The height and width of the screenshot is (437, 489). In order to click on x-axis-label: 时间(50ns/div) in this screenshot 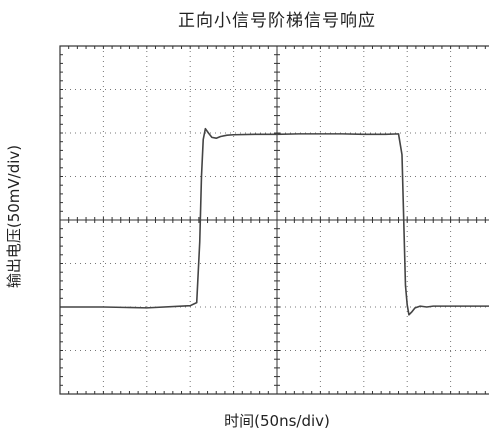, I will do `click(277, 421)`.